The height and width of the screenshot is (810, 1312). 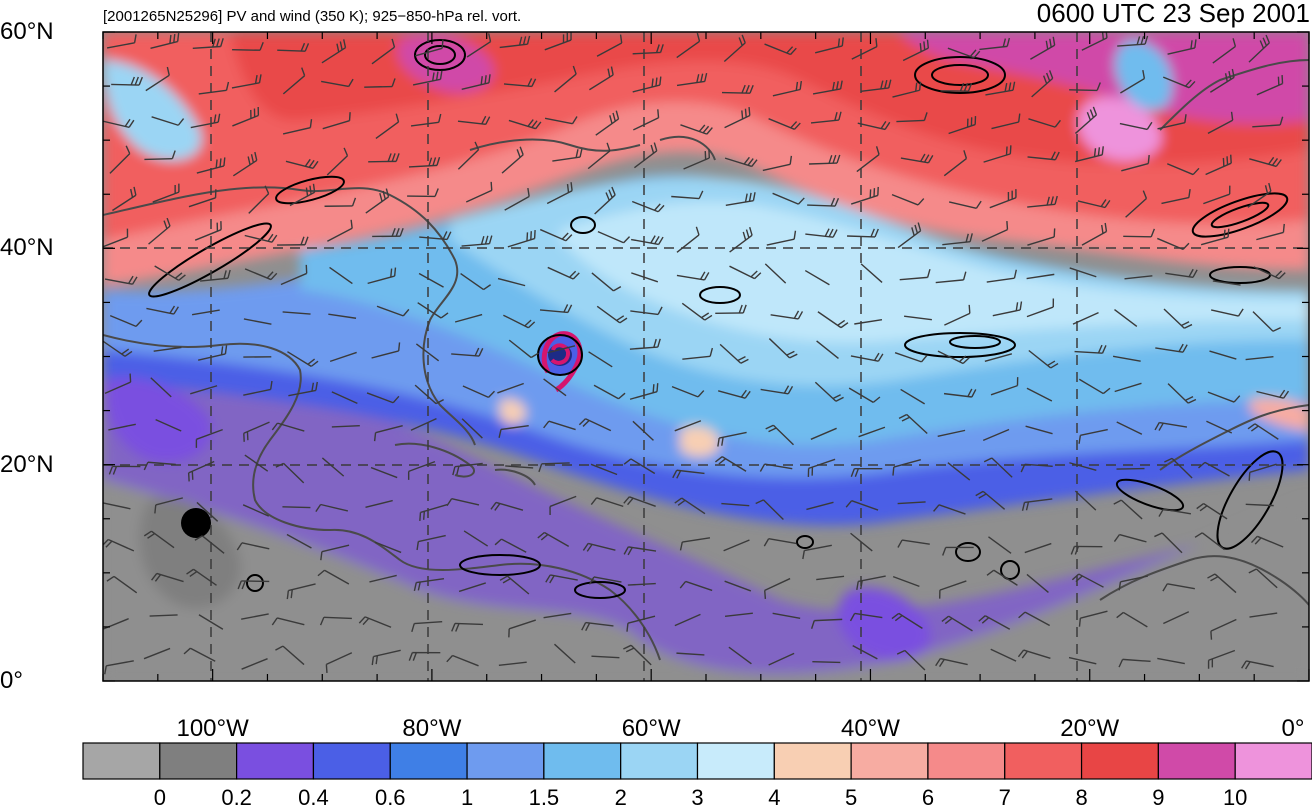 I want to click on lat-label: 20°N, so click(x=27, y=464).